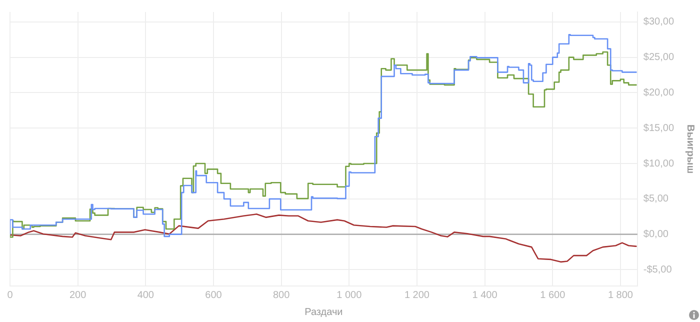 The width and height of the screenshot is (700, 322). Describe the element at coordinates (485, 295) in the screenshot. I see `x-tick-label: 1 400` at that location.